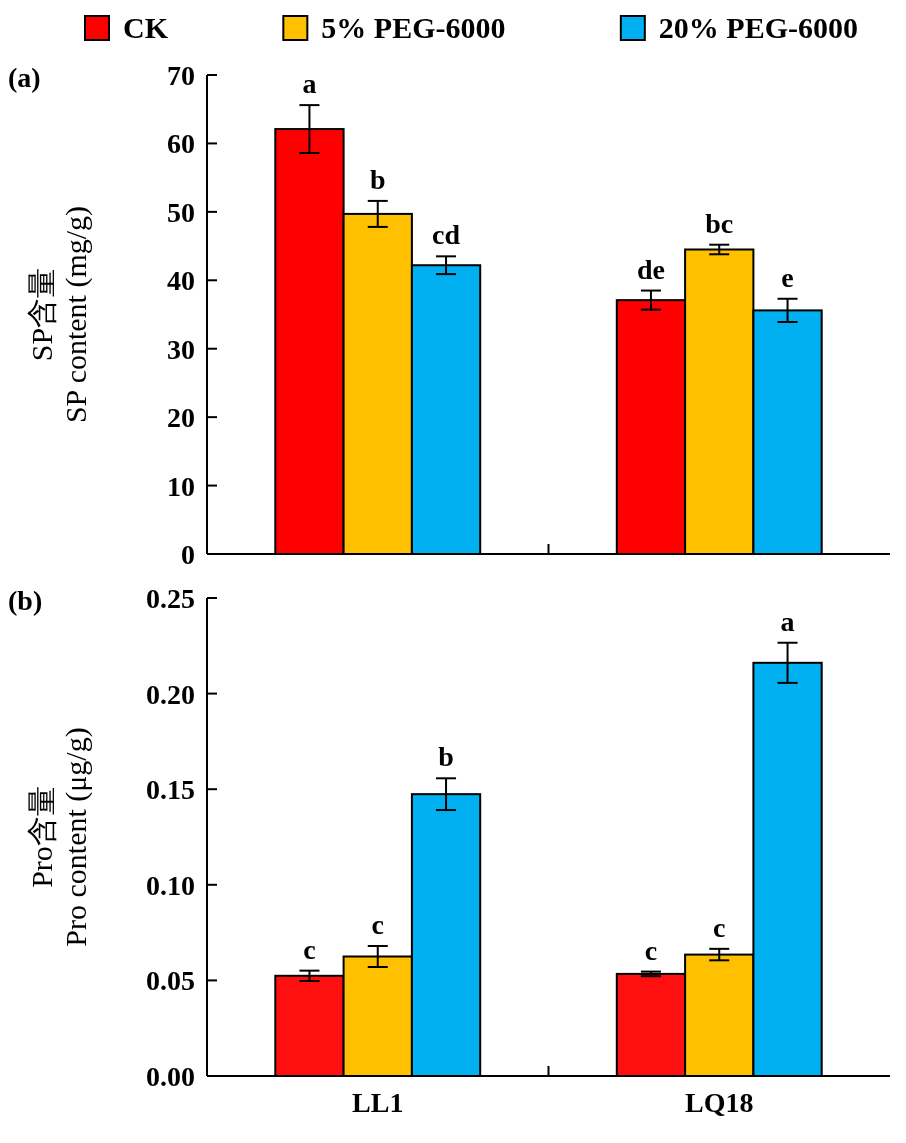 This screenshot has width=906, height=1143. I want to click on legend-label: 5% PEG-6000, so click(413, 27).